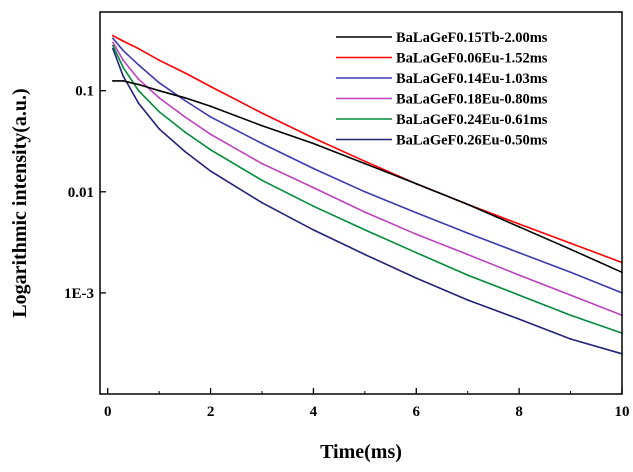 The height and width of the screenshot is (472, 633). I want to click on legend-label: BaLaGeF0.15Tb-2.00ms, so click(472, 38).